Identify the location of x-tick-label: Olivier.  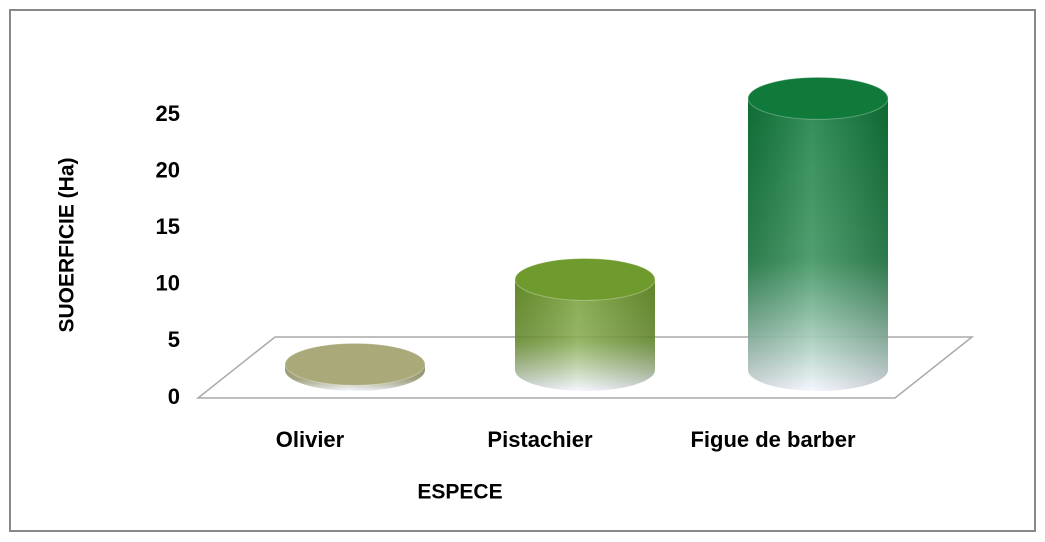
(310, 439).